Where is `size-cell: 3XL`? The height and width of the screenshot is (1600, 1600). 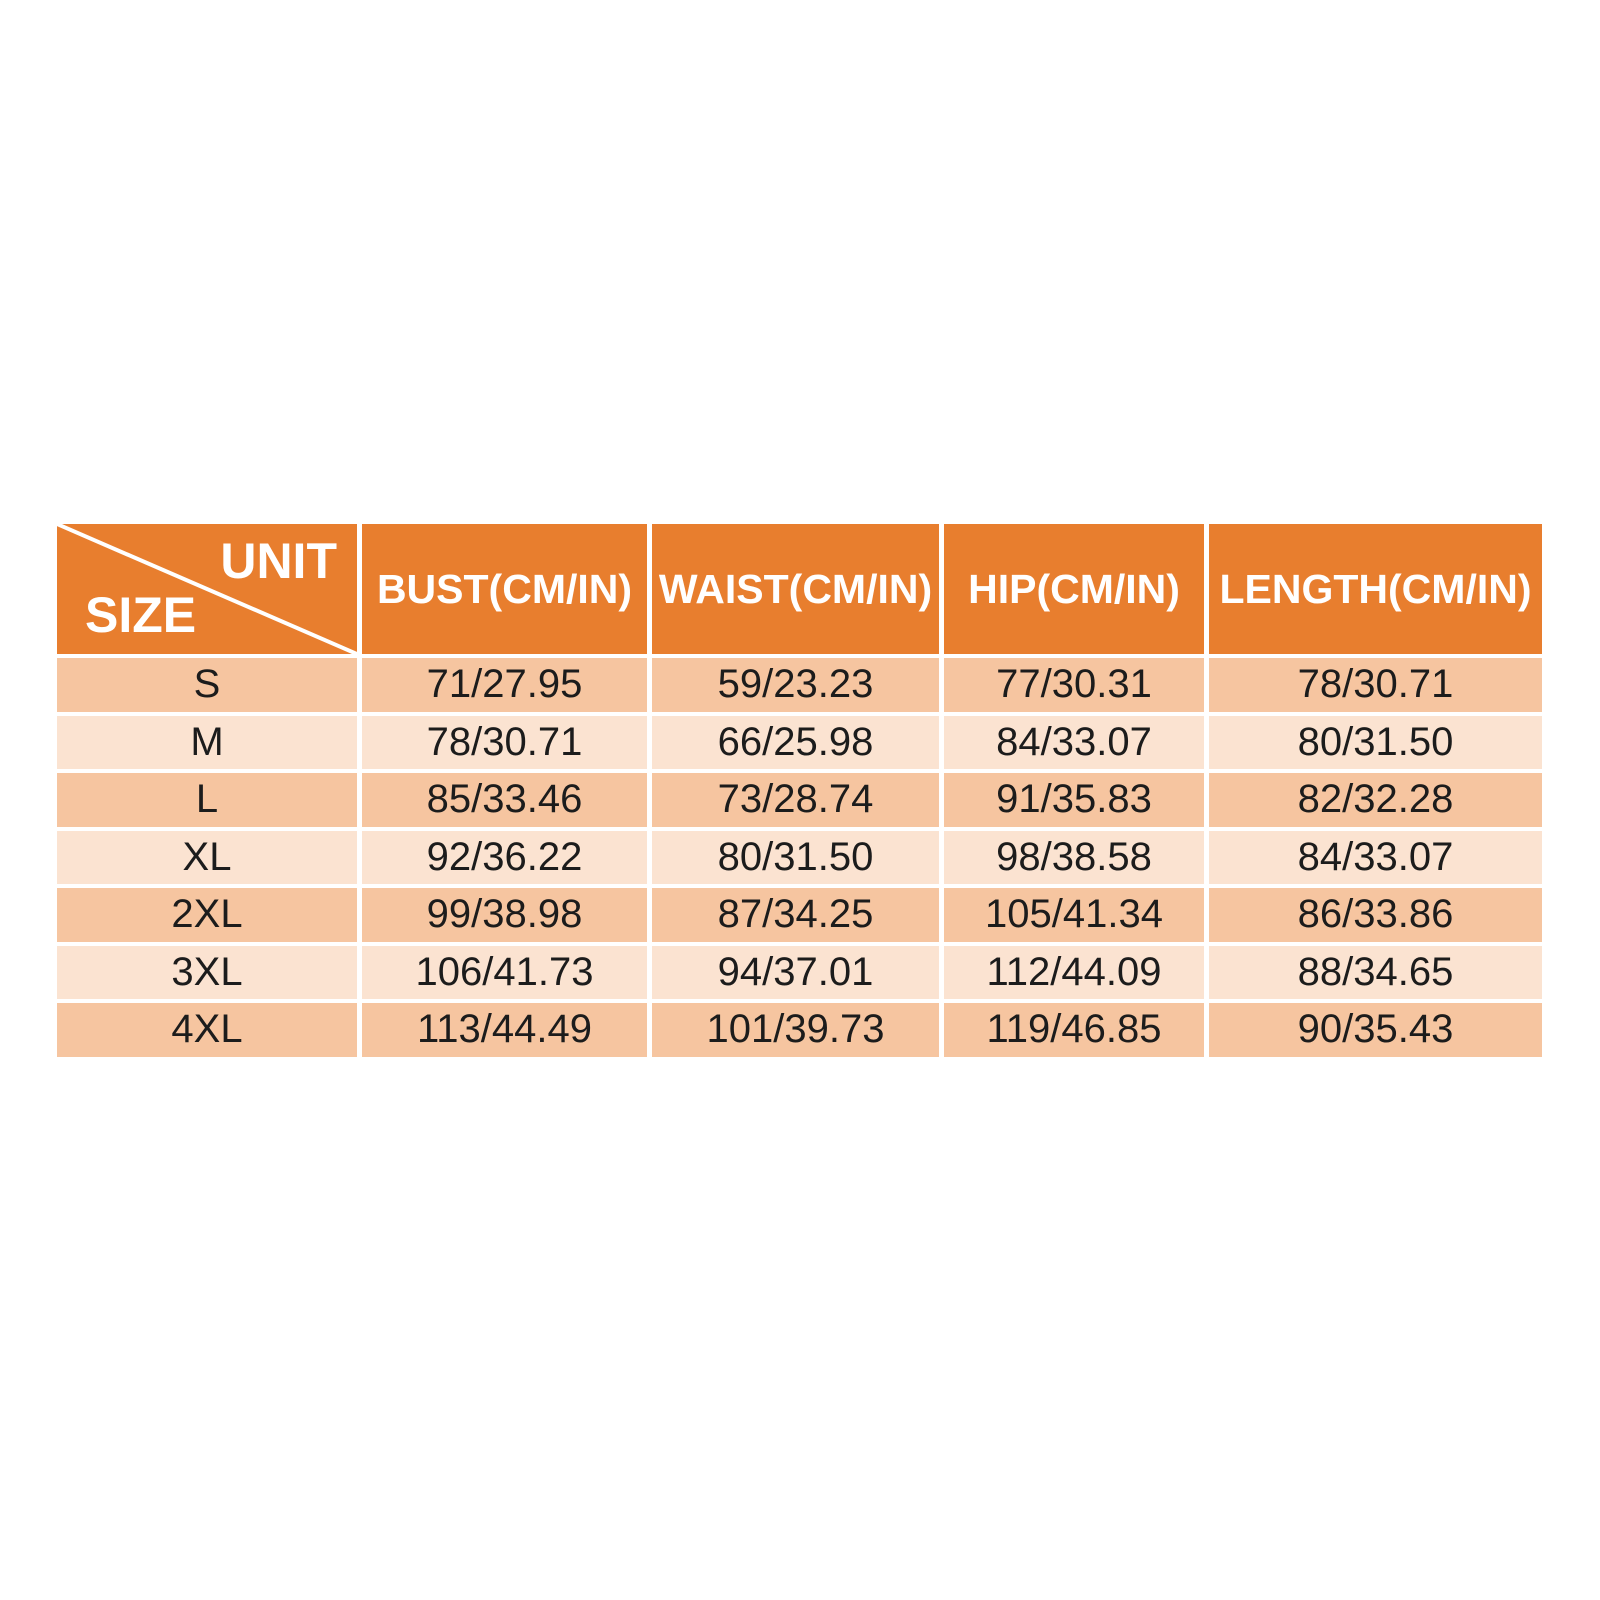 size-cell: 3XL is located at coordinates (207, 972).